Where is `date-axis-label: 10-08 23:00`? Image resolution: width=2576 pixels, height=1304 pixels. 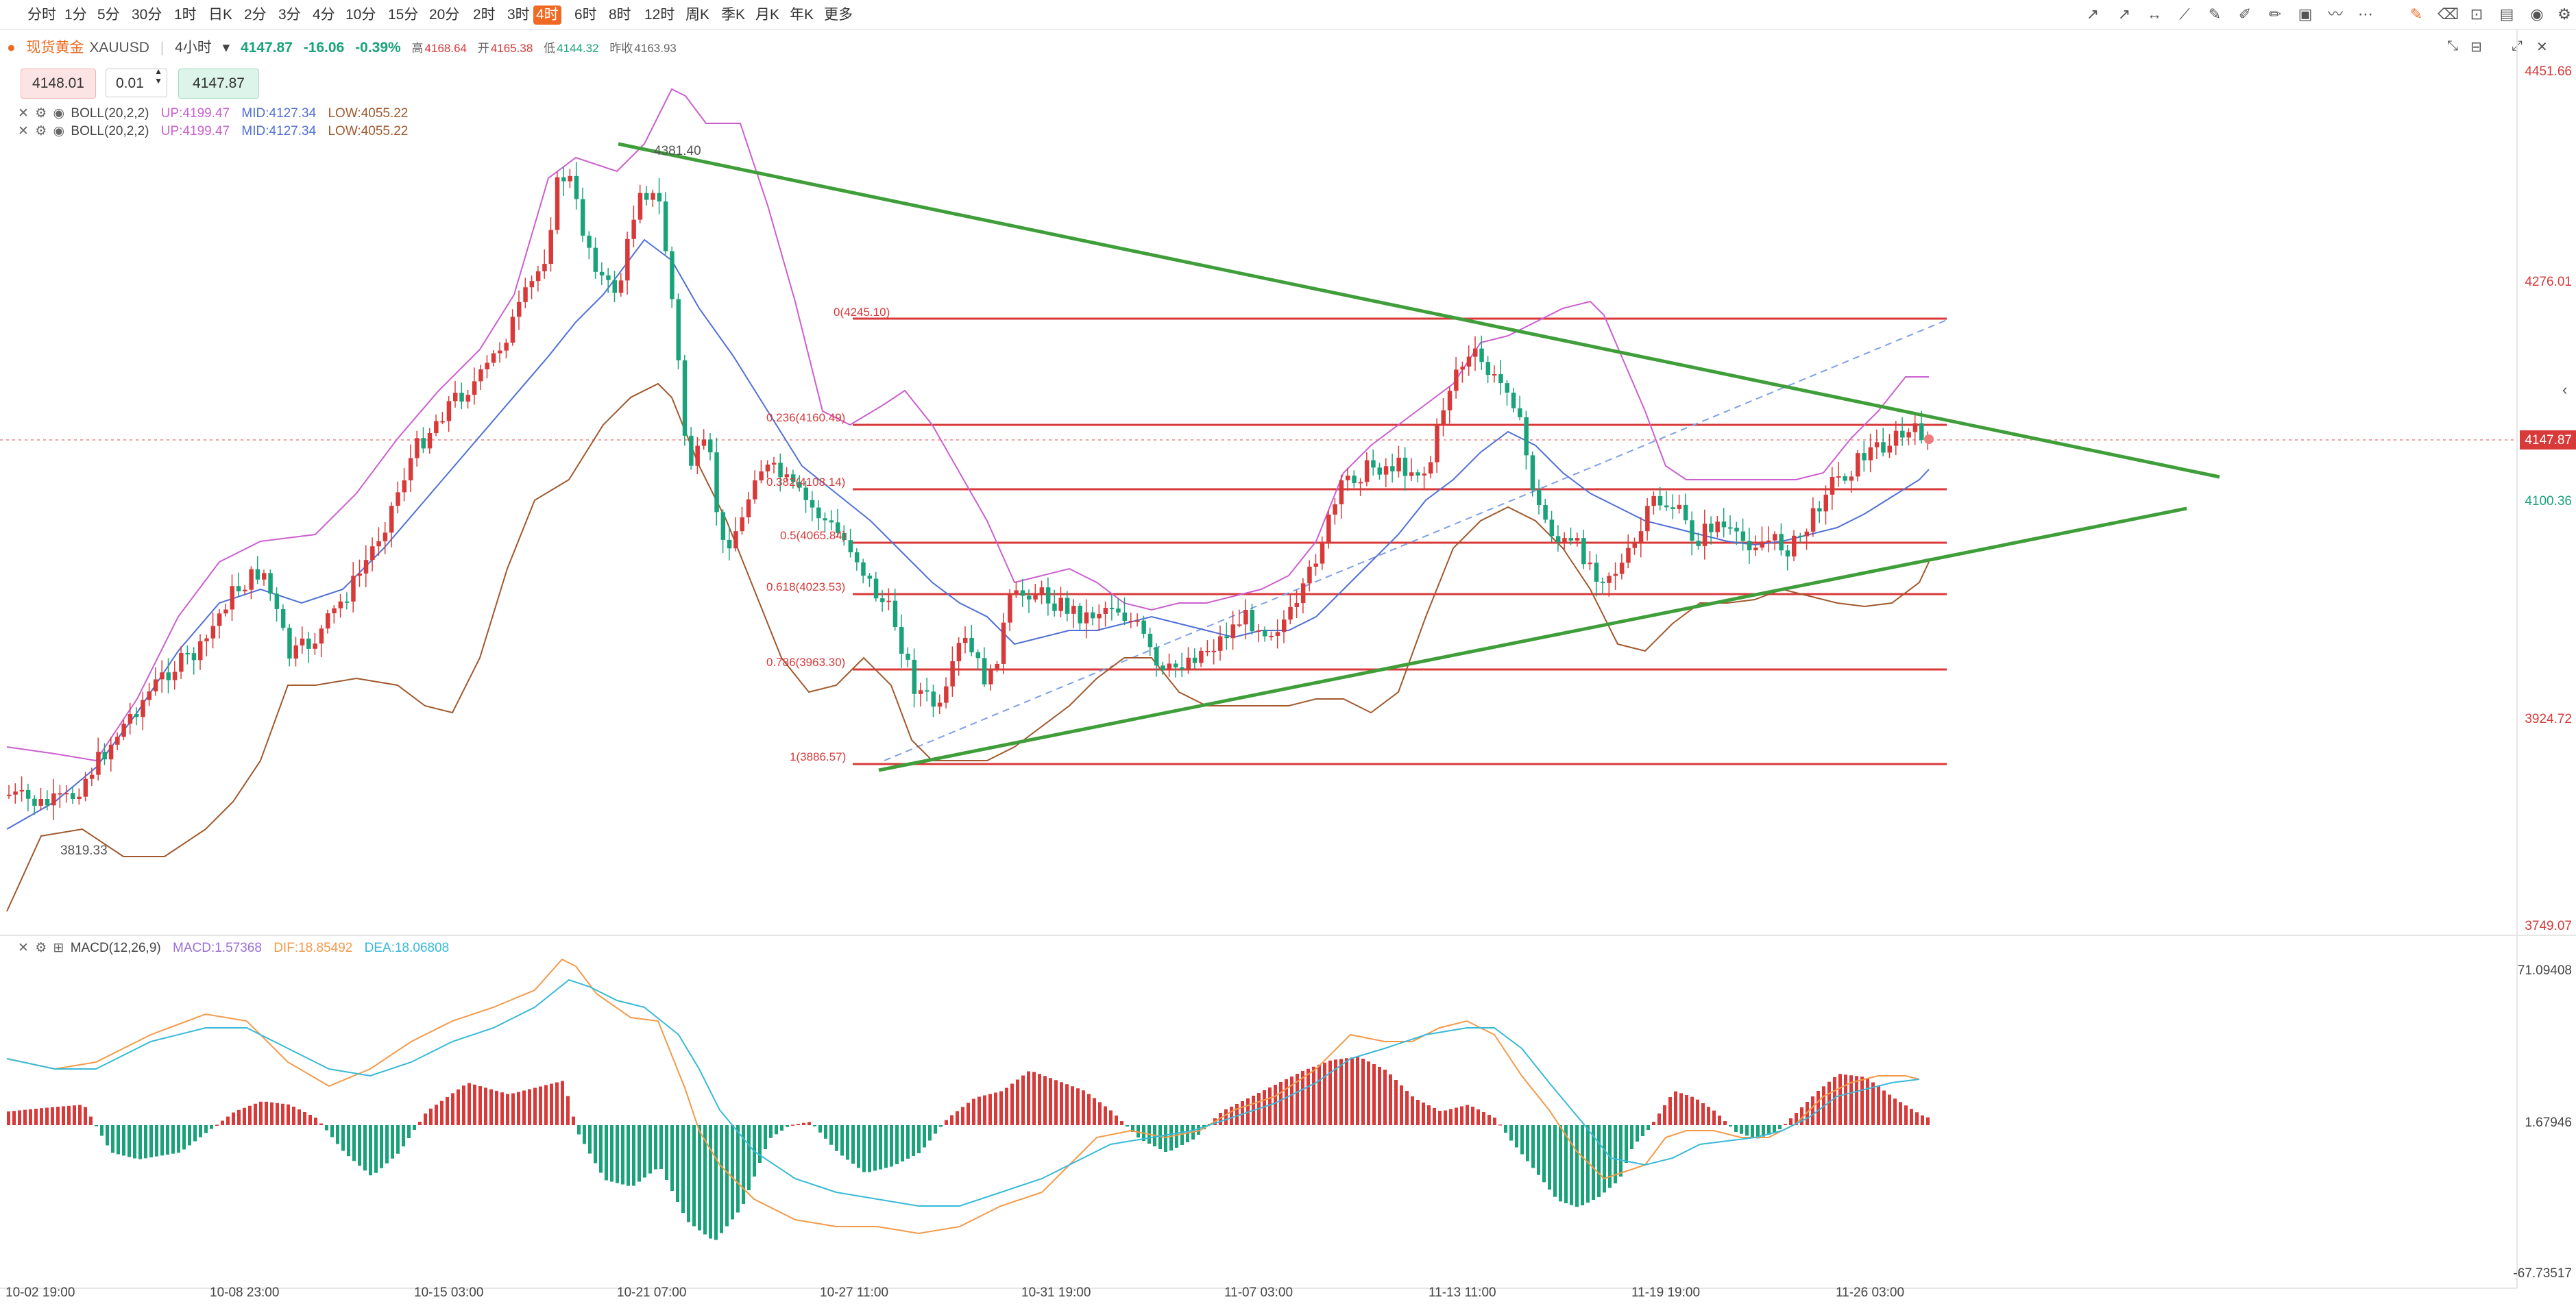
date-axis-label: 10-08 23:00 is located at coordinates (245, 1292).